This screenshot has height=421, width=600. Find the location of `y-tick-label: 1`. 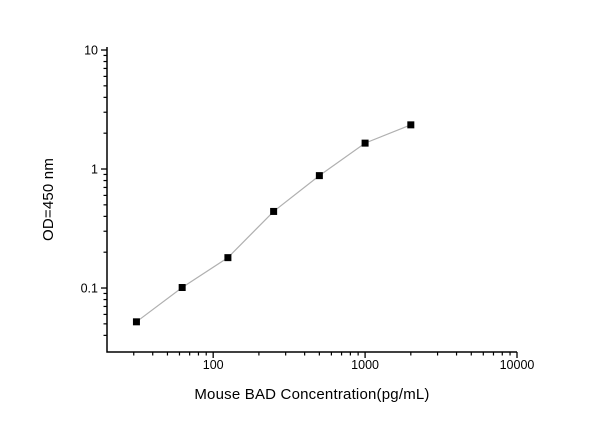

y-tick-label: 1 is located at coordinates (94, 170).